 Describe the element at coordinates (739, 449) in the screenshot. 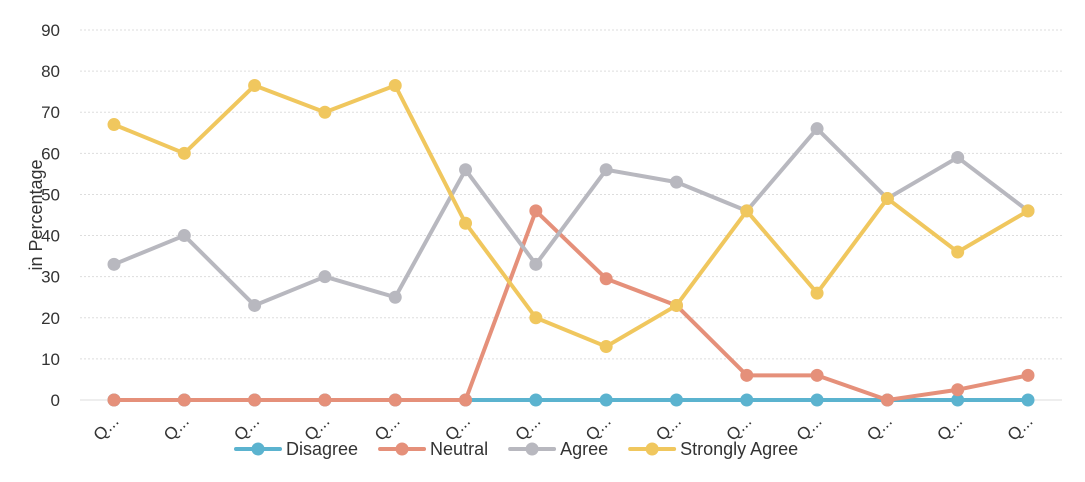

I see `legend-label: Strongly Agree` at that location.